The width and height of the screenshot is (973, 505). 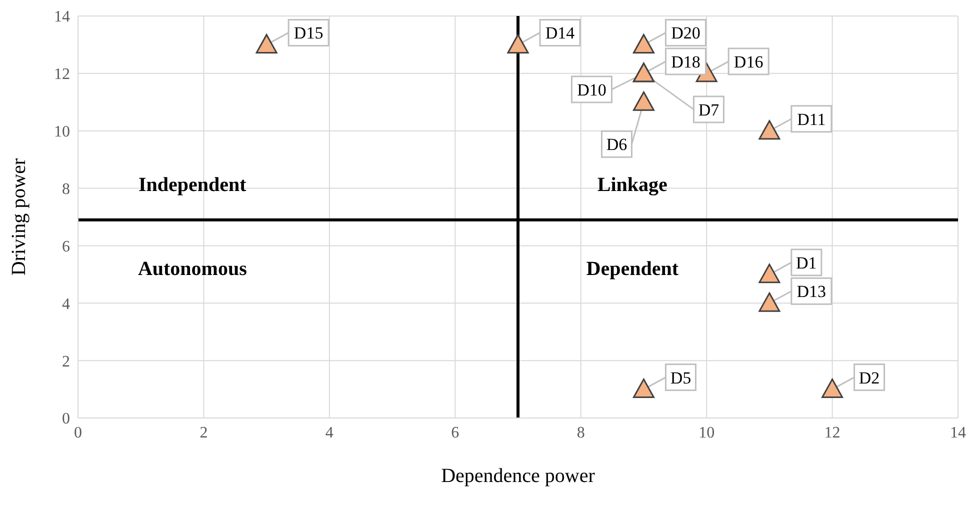 What do you see at coordinates (706, 433) in the screenshot?
I see `x-tick-label: 10` at bounding box center [706, 433].